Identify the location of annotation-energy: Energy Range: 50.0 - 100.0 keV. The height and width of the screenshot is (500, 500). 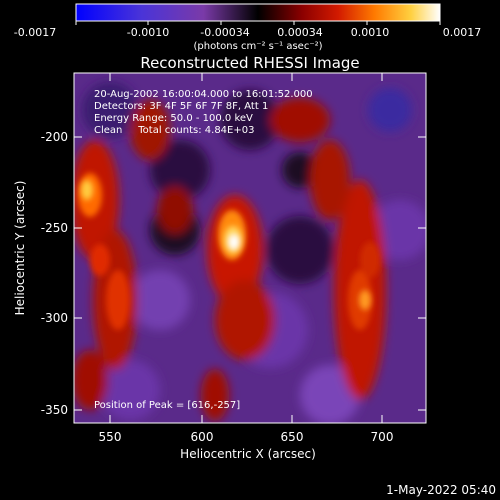
(173, 118).